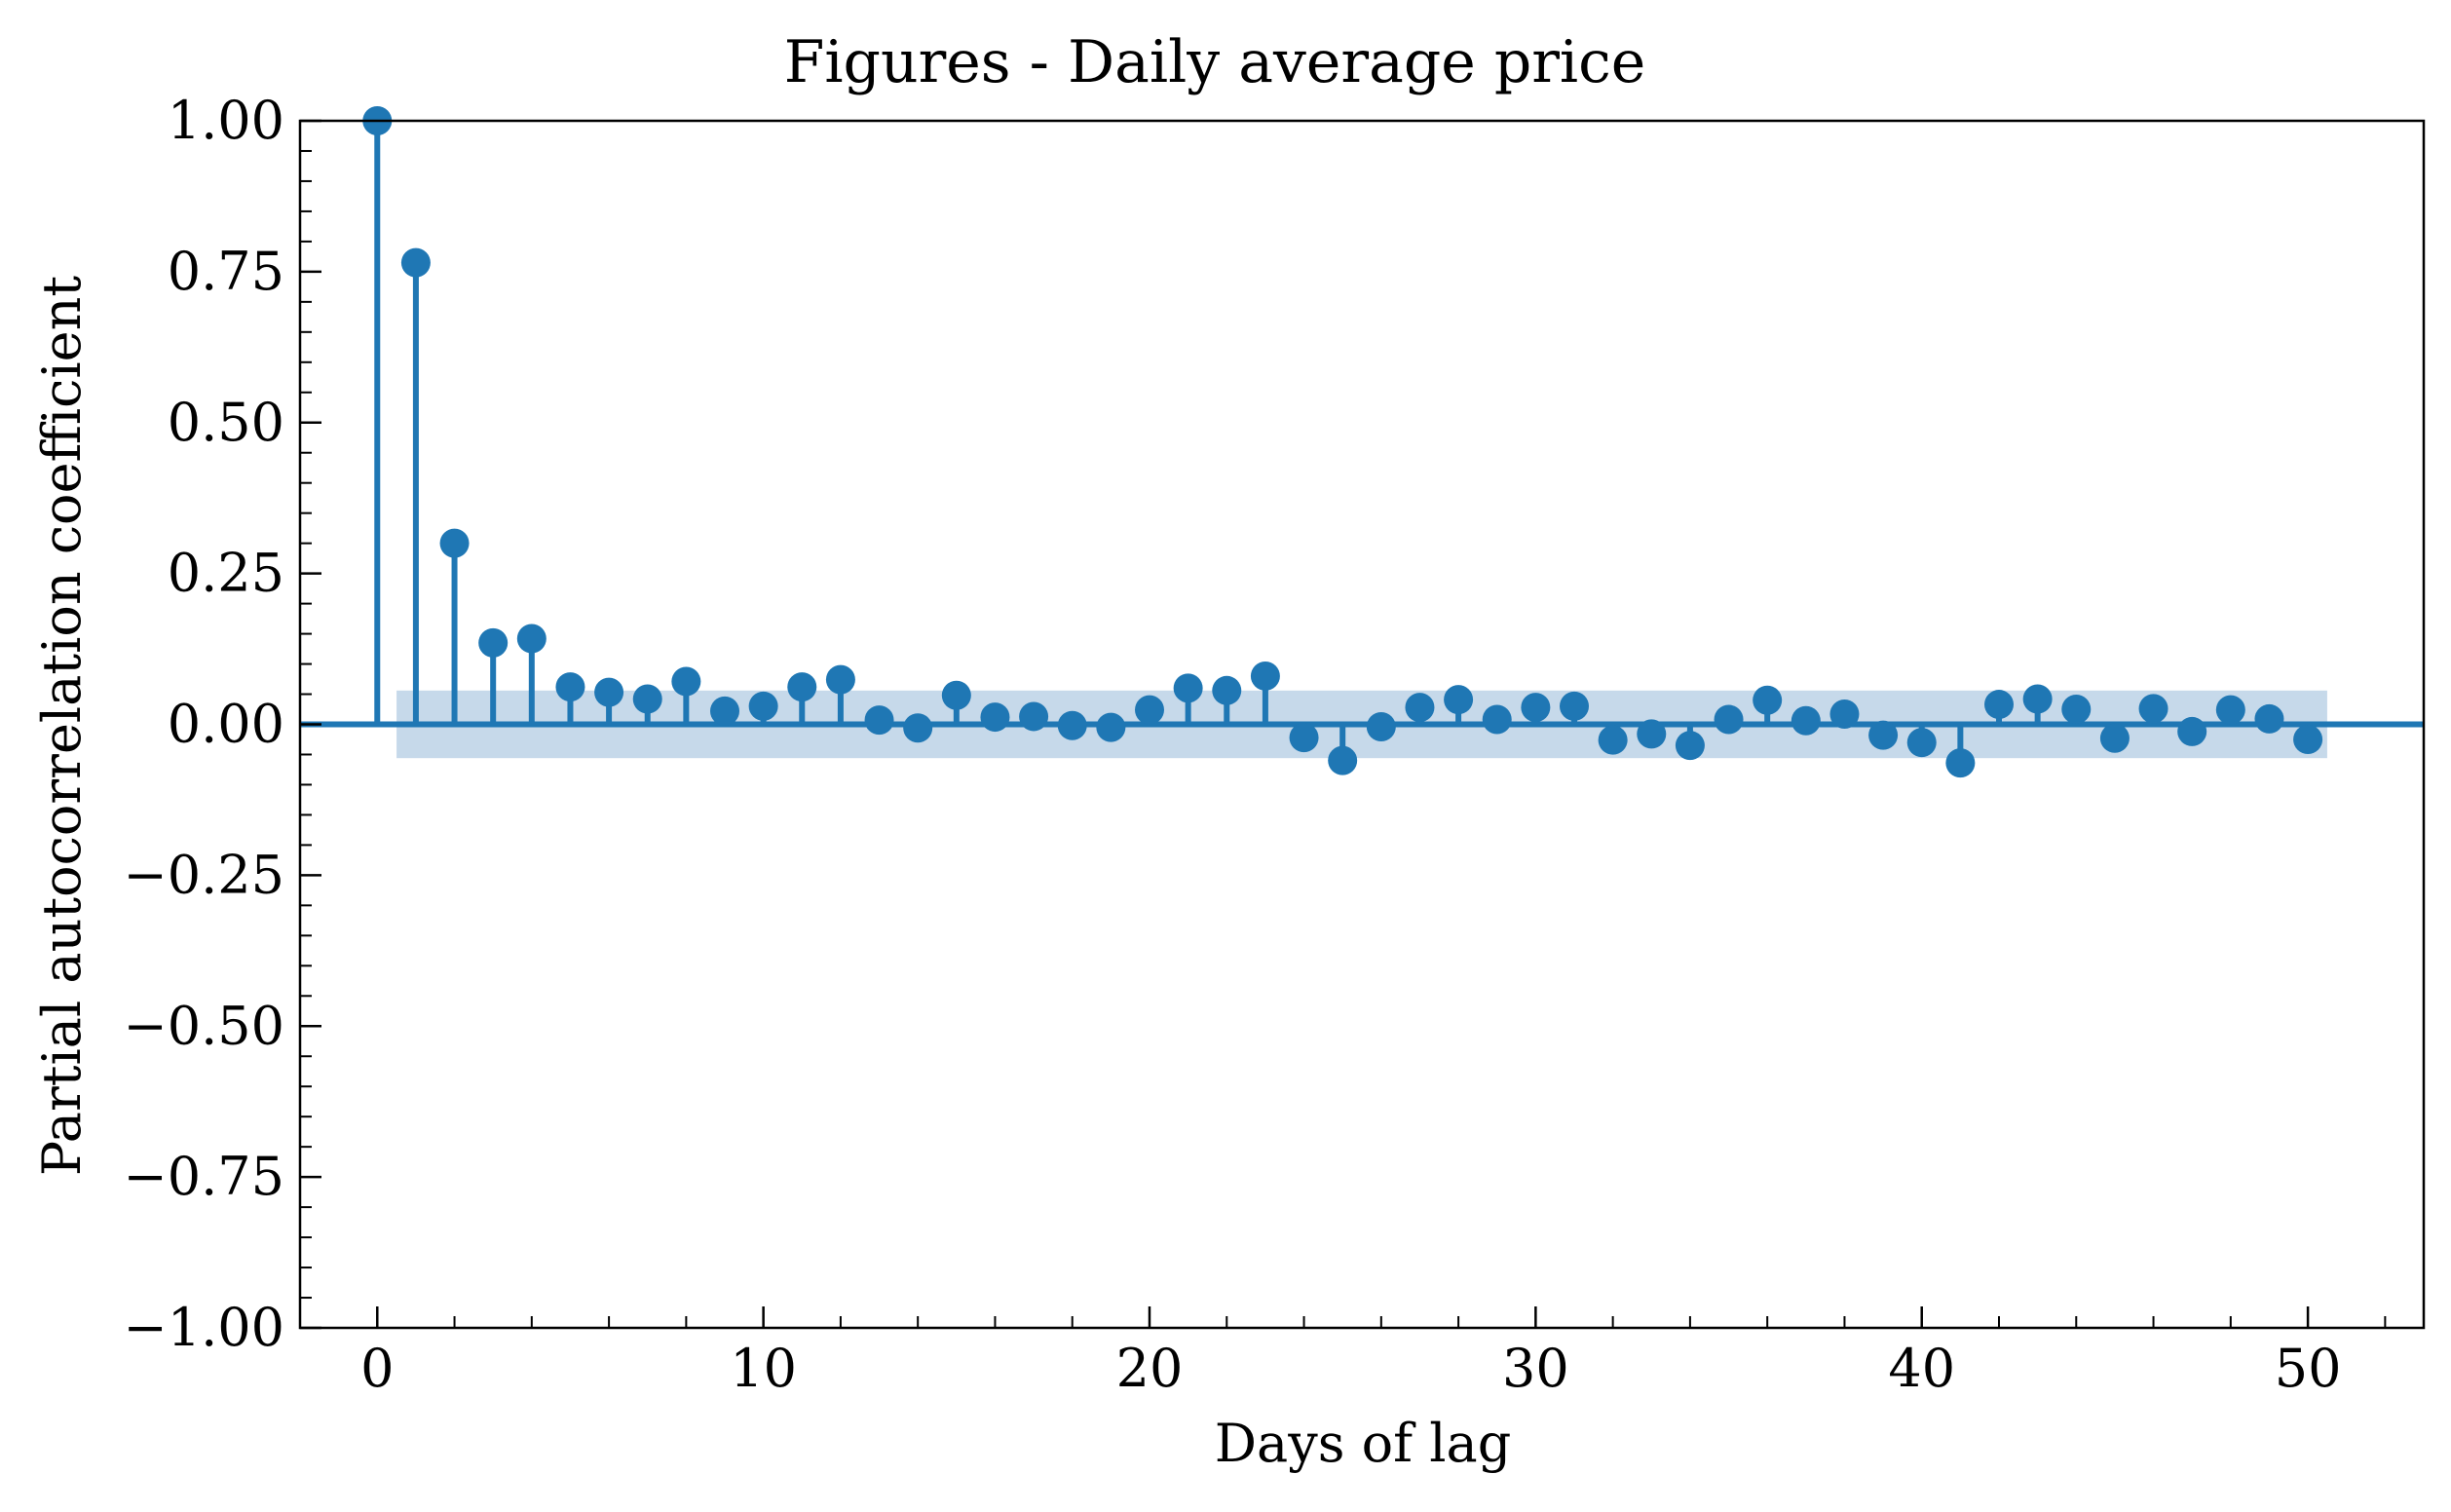 The image size is (2451, 1512). Describe the element at coordinates (1150, 1368) in the screenshot. I see `x-tick-label: 20` at that location.